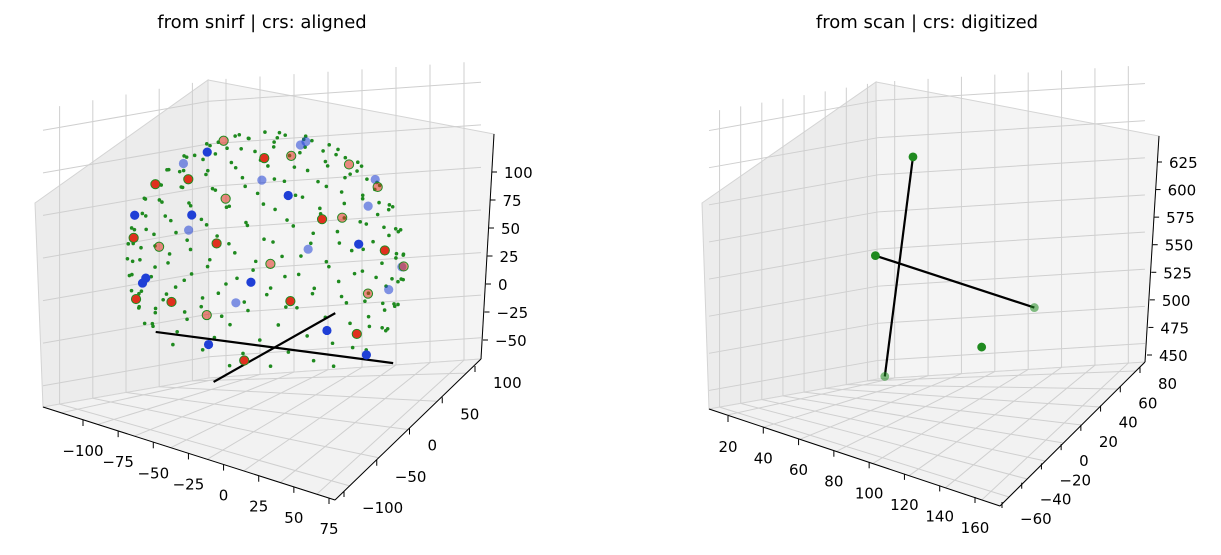  What do you see at coordinates (1173, 356) in the screenshot?
I see `z-tick-label: 450` at bounding box center [1173, 356].